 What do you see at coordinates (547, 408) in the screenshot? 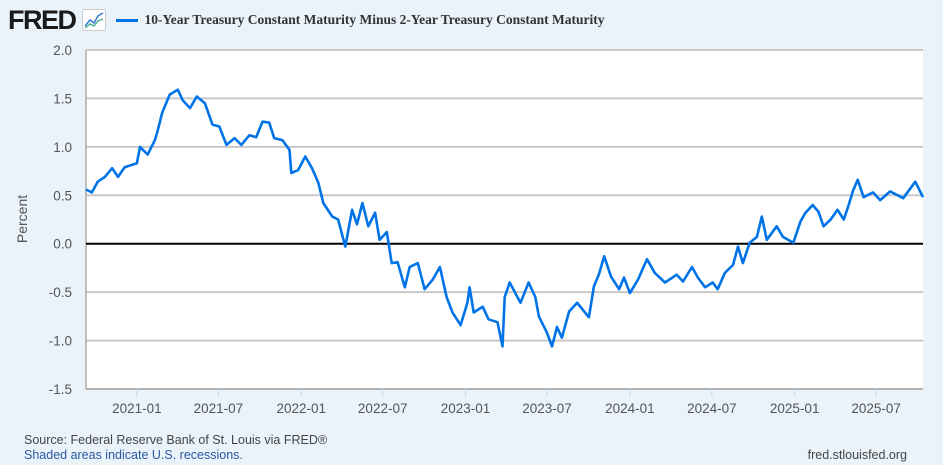
I see `x-tick-label: 2023-07` at bounding box center [547, 408].